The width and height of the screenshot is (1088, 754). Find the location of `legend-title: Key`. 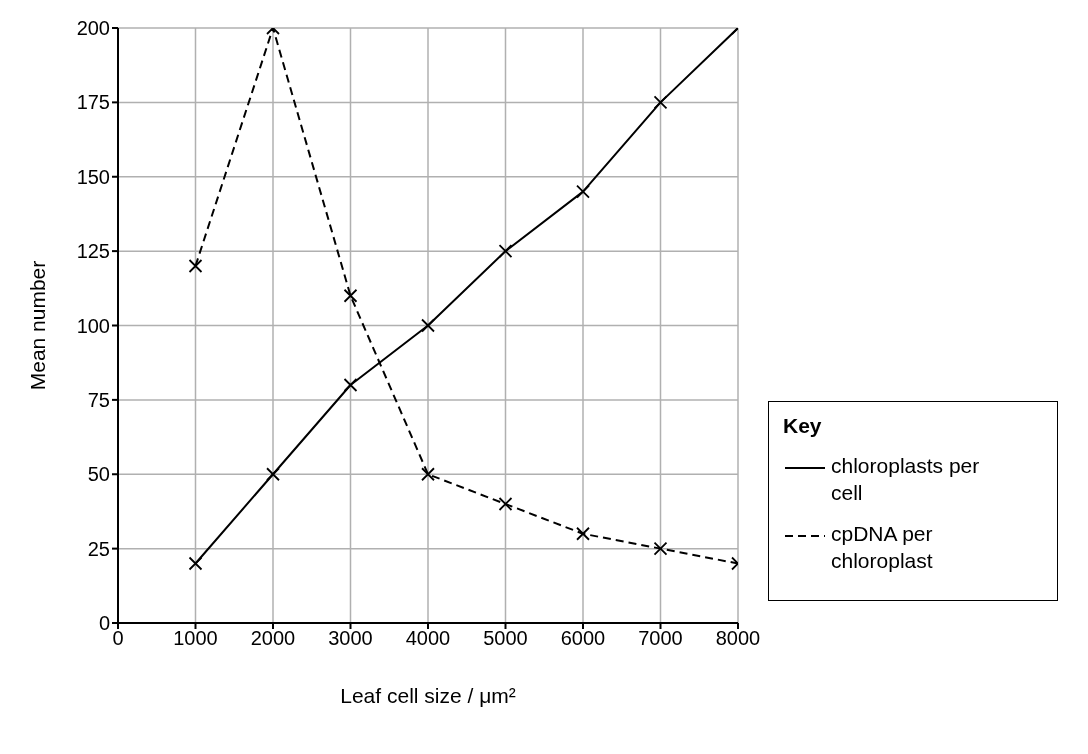

legend-title: Key is located at coordinates (803, 425).